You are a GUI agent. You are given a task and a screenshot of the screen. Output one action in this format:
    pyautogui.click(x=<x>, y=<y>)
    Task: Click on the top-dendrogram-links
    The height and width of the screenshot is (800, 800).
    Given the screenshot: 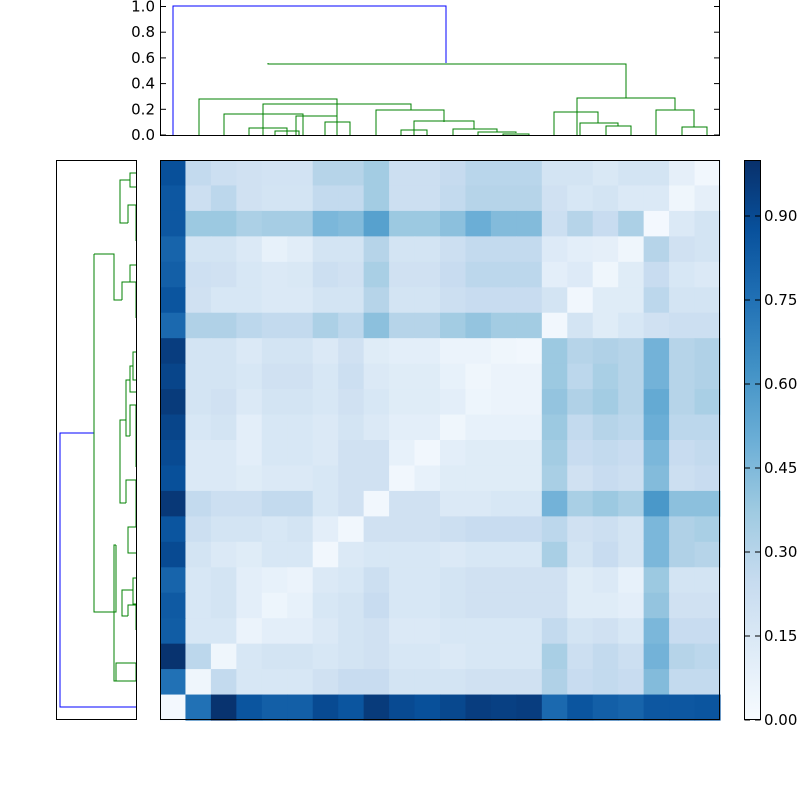 What is the action you would take?
    pyautogui.click(x=440, y=70)
    